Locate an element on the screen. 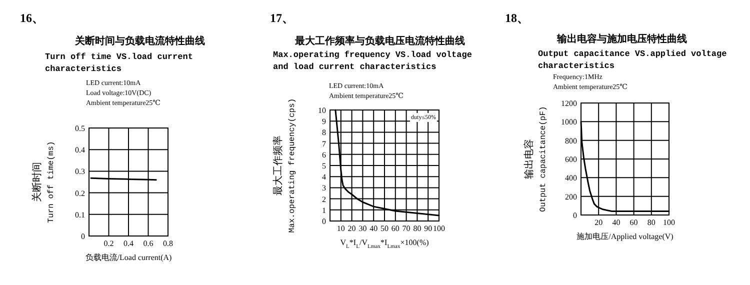  y-axis-title: 最大工作频率 Max.operating frequency(cps) is located at coordinates (284, 165).